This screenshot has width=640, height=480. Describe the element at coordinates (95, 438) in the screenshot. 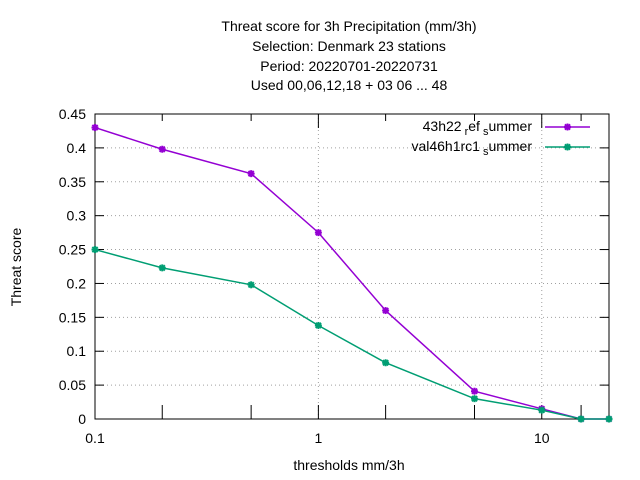

I see `x-tick-label: 0.1` at that location.